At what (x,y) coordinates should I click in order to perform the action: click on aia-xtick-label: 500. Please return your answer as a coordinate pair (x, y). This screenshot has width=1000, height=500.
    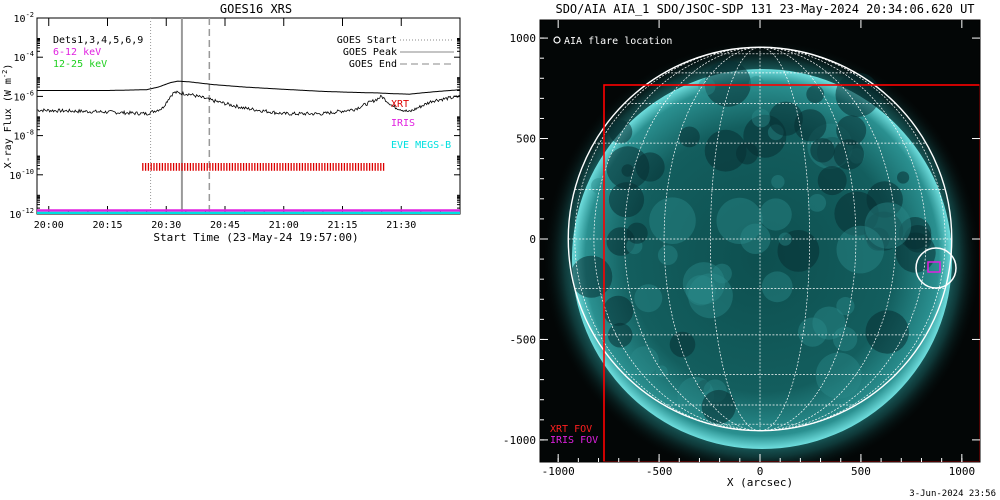
    Looking at the image, I should click on (861, 471).